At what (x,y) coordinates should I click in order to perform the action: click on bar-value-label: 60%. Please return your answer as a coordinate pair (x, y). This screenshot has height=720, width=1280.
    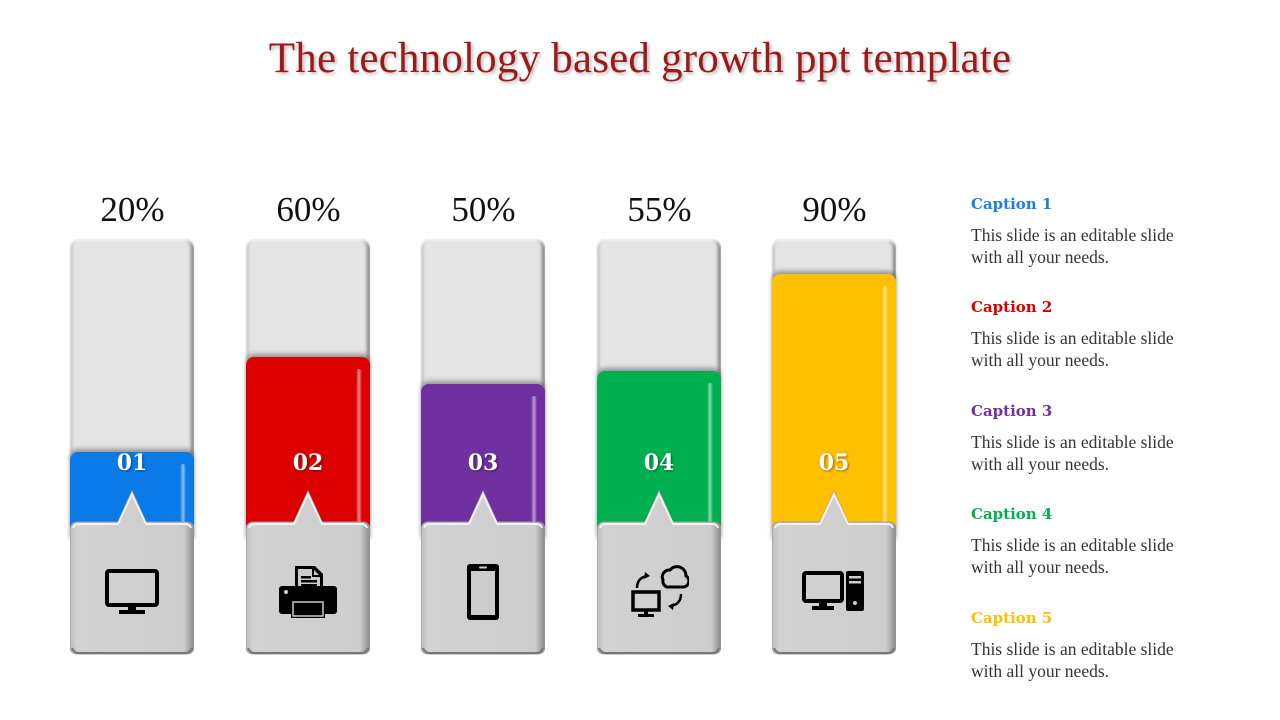
    Looking at the image, I should click on (308, 209).